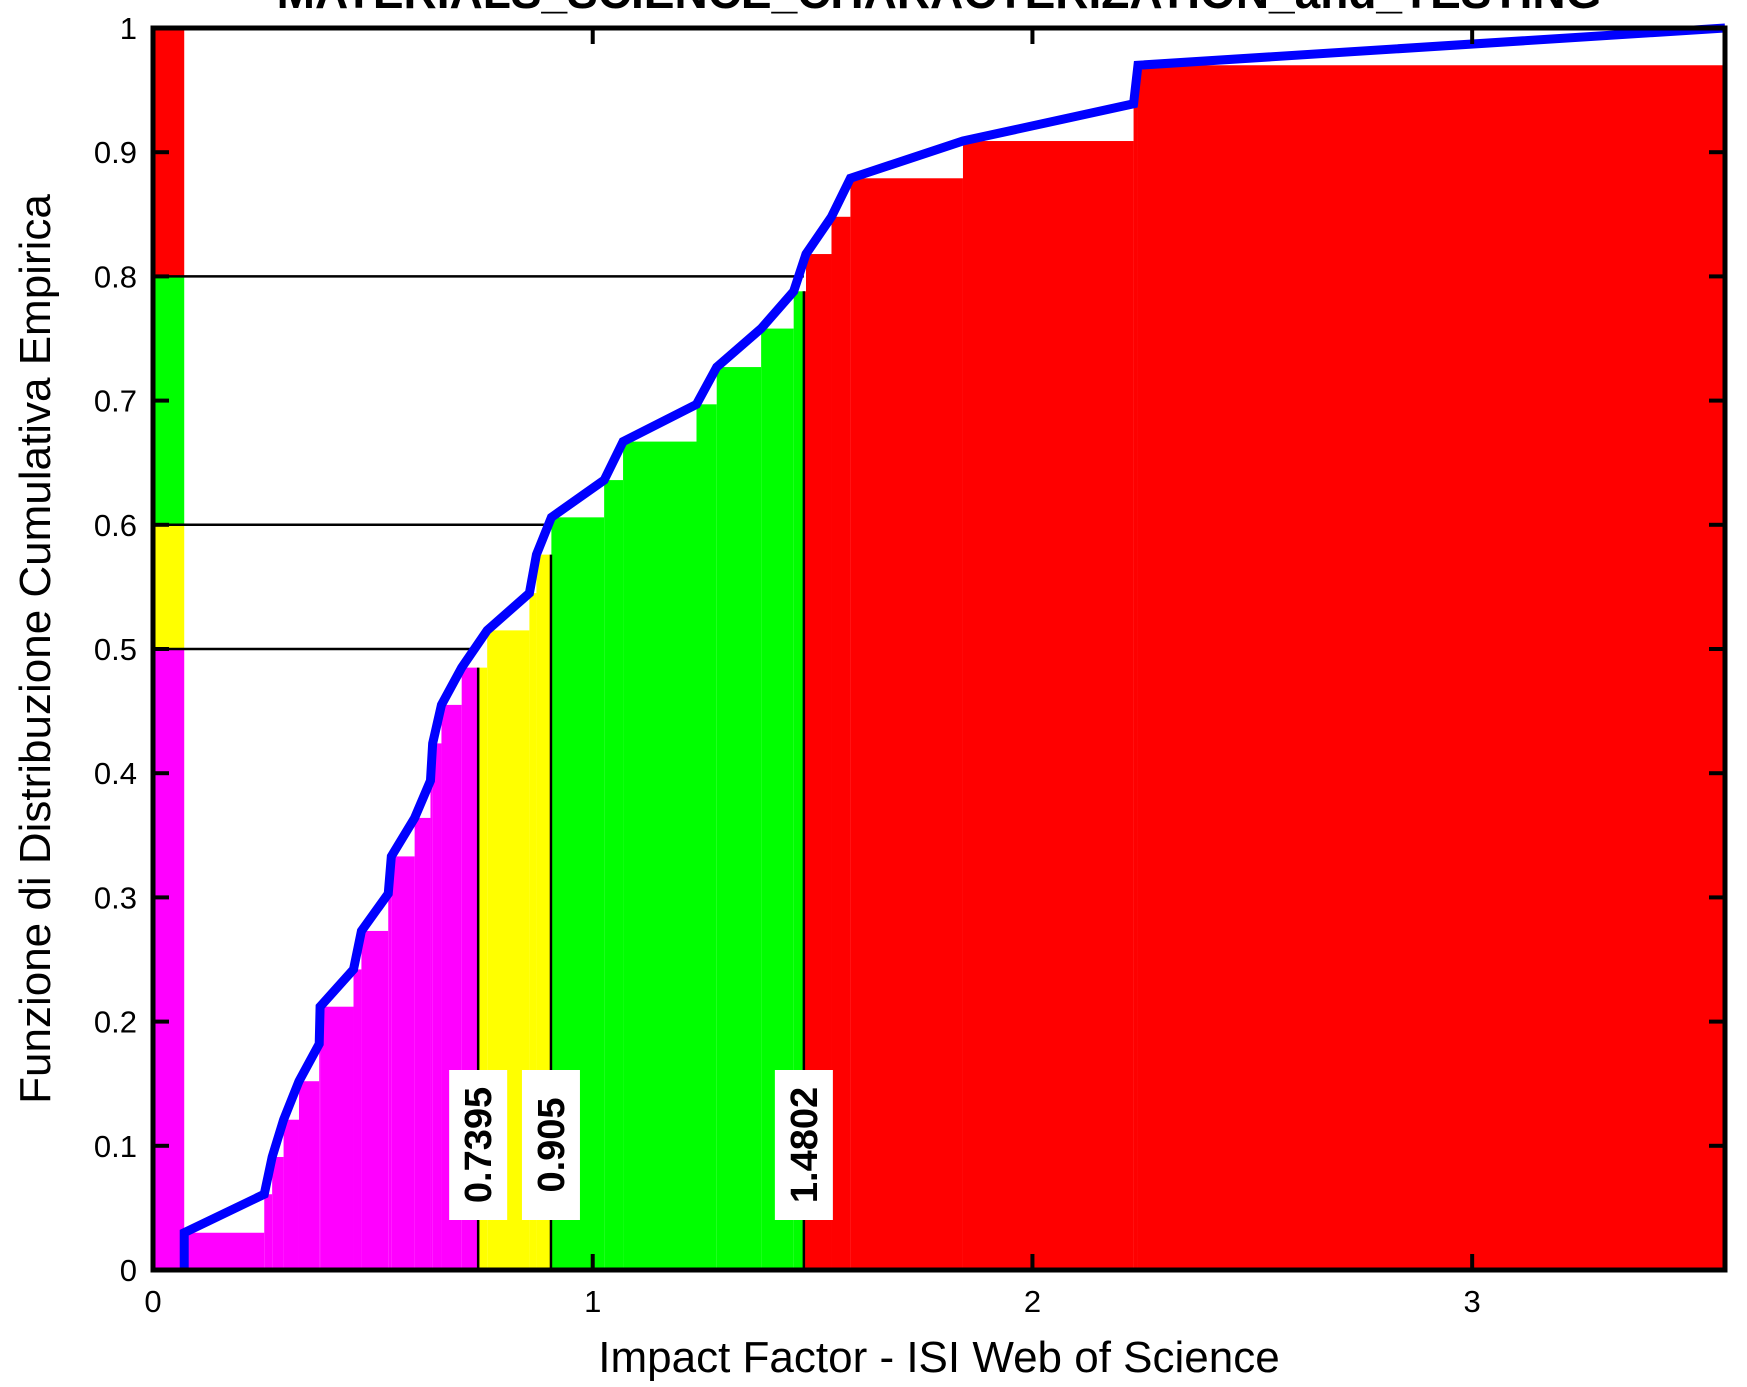 This screenshot has height=1387, width=1747. I want to click on y-tick-label: 0, so click(128, 1270).